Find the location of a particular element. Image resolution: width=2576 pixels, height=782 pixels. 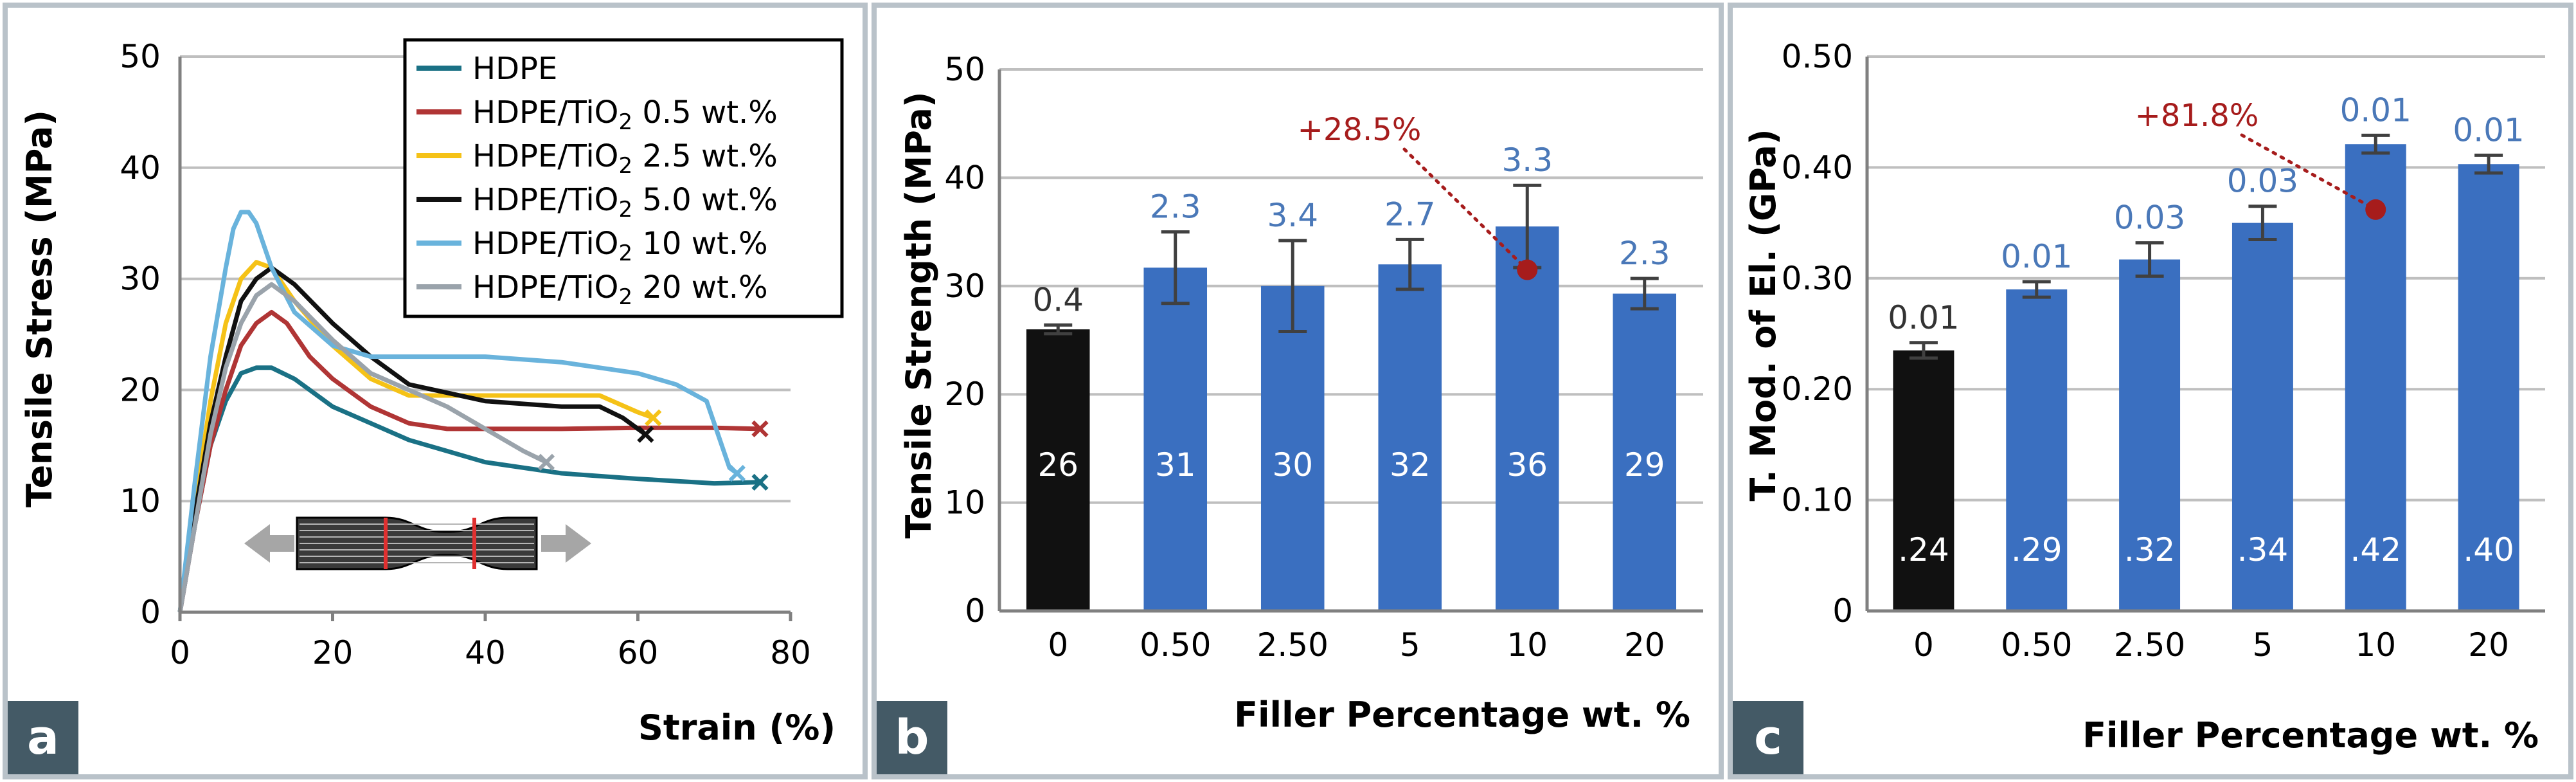

b-x-tick-label: 0.50 is located at coordinates (1175, 645).